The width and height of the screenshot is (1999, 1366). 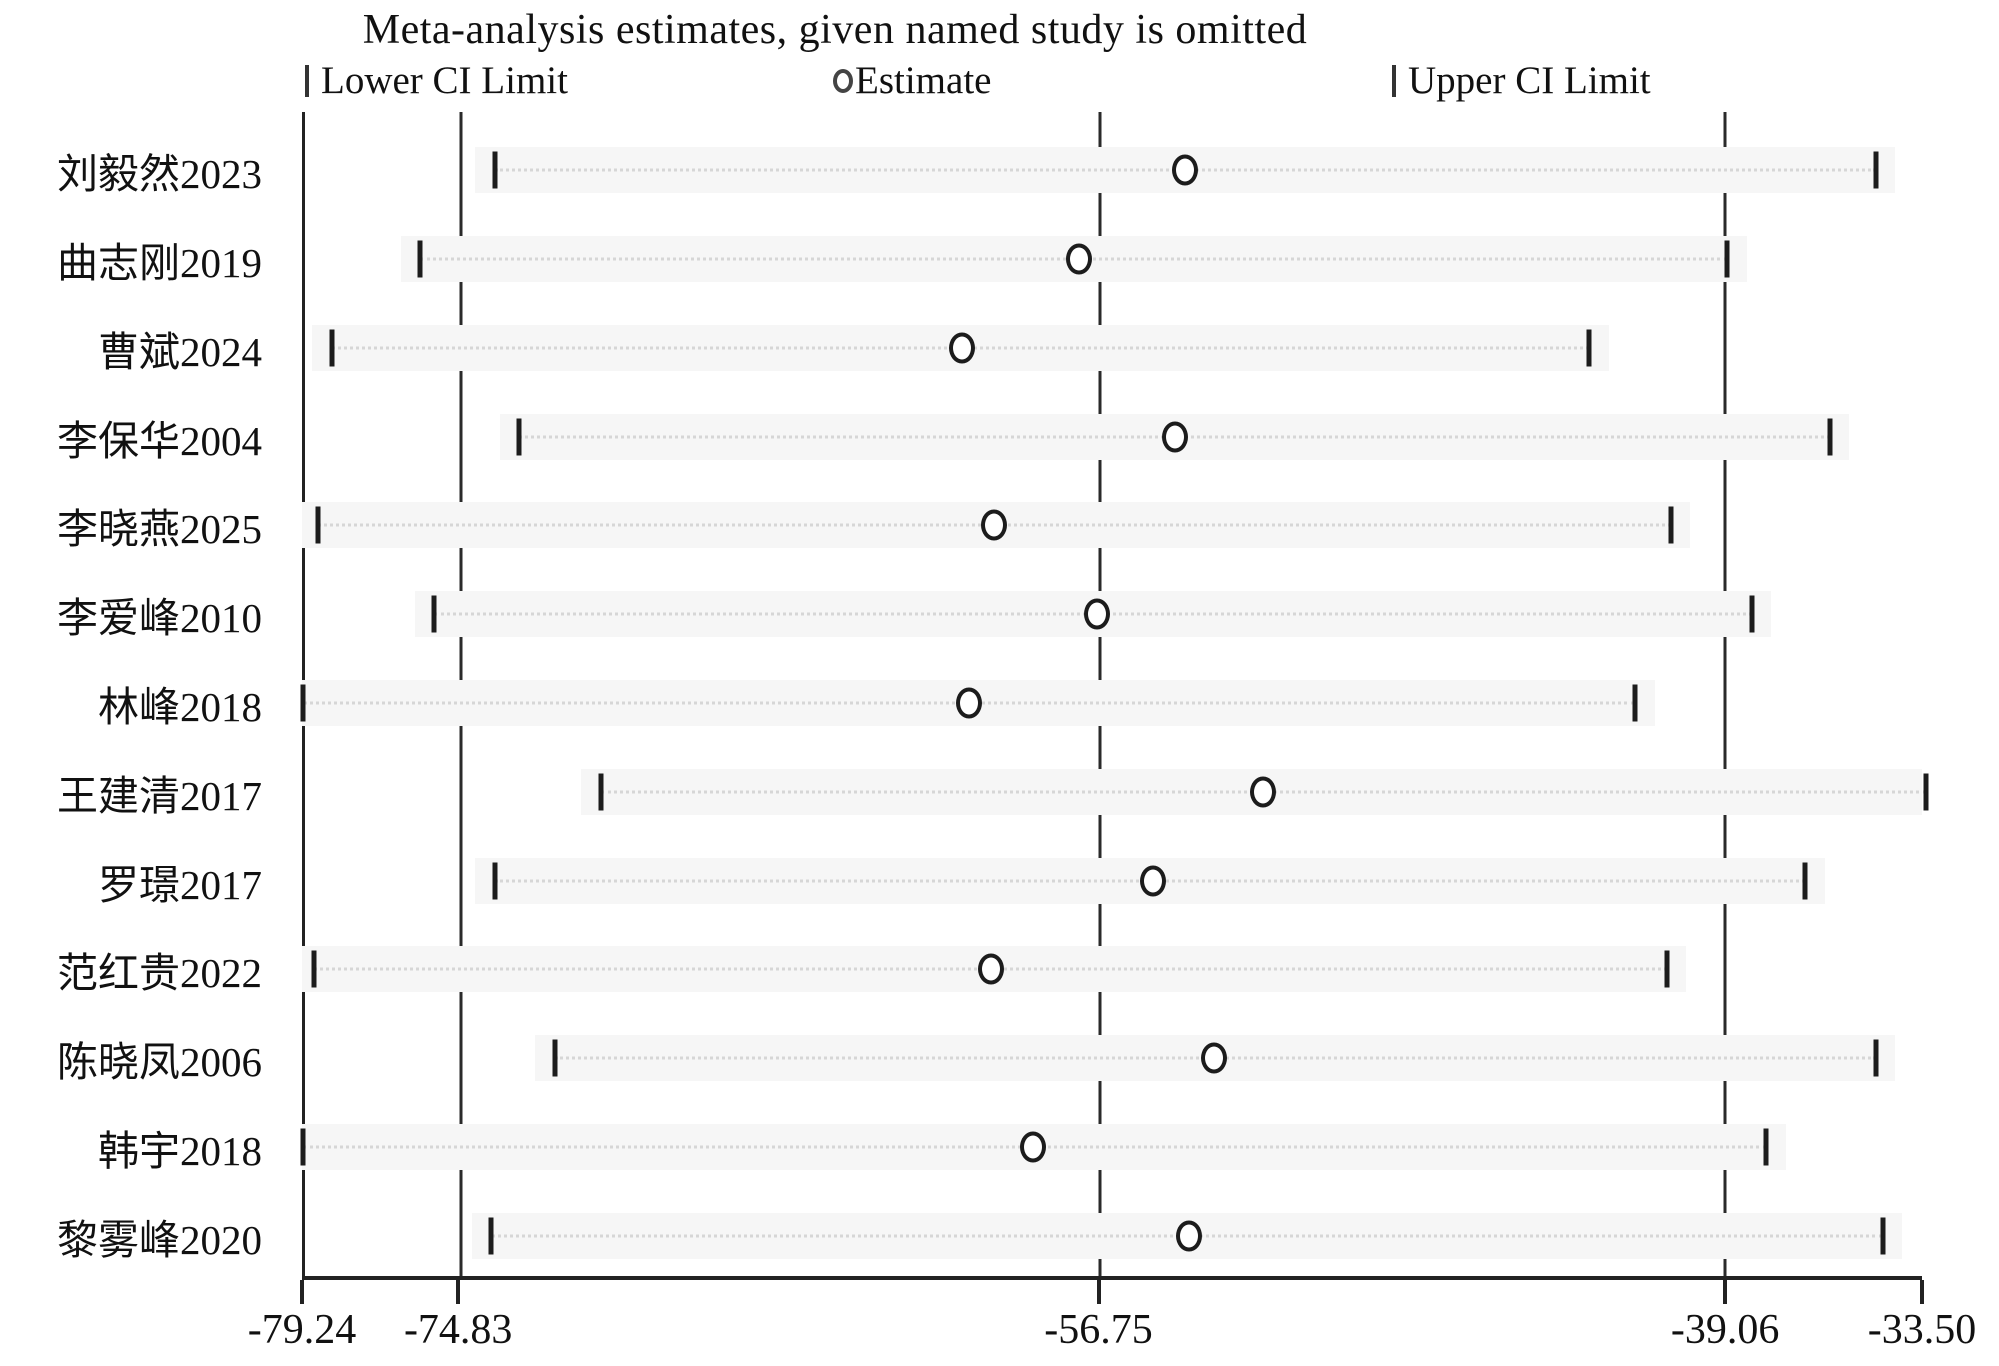 What do you see at coordinates (1725, 1330) in the screenshot?
I see `x-axis-tick-label: -39.06` at bounding box center [1725, 1330].